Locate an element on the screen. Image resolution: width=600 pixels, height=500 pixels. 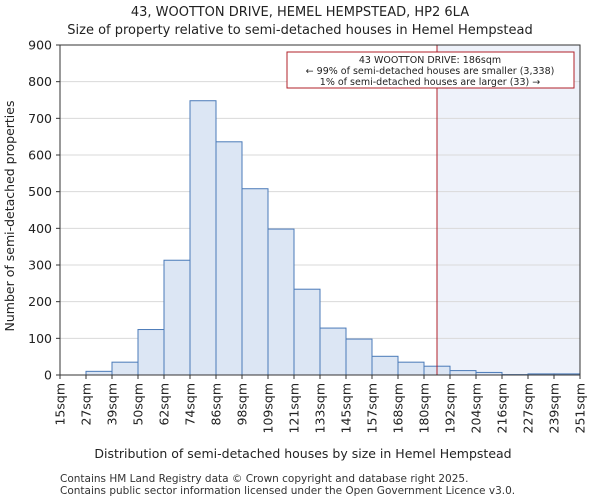
x-tick-label: 168sqm is located at coordinates (398, 408).